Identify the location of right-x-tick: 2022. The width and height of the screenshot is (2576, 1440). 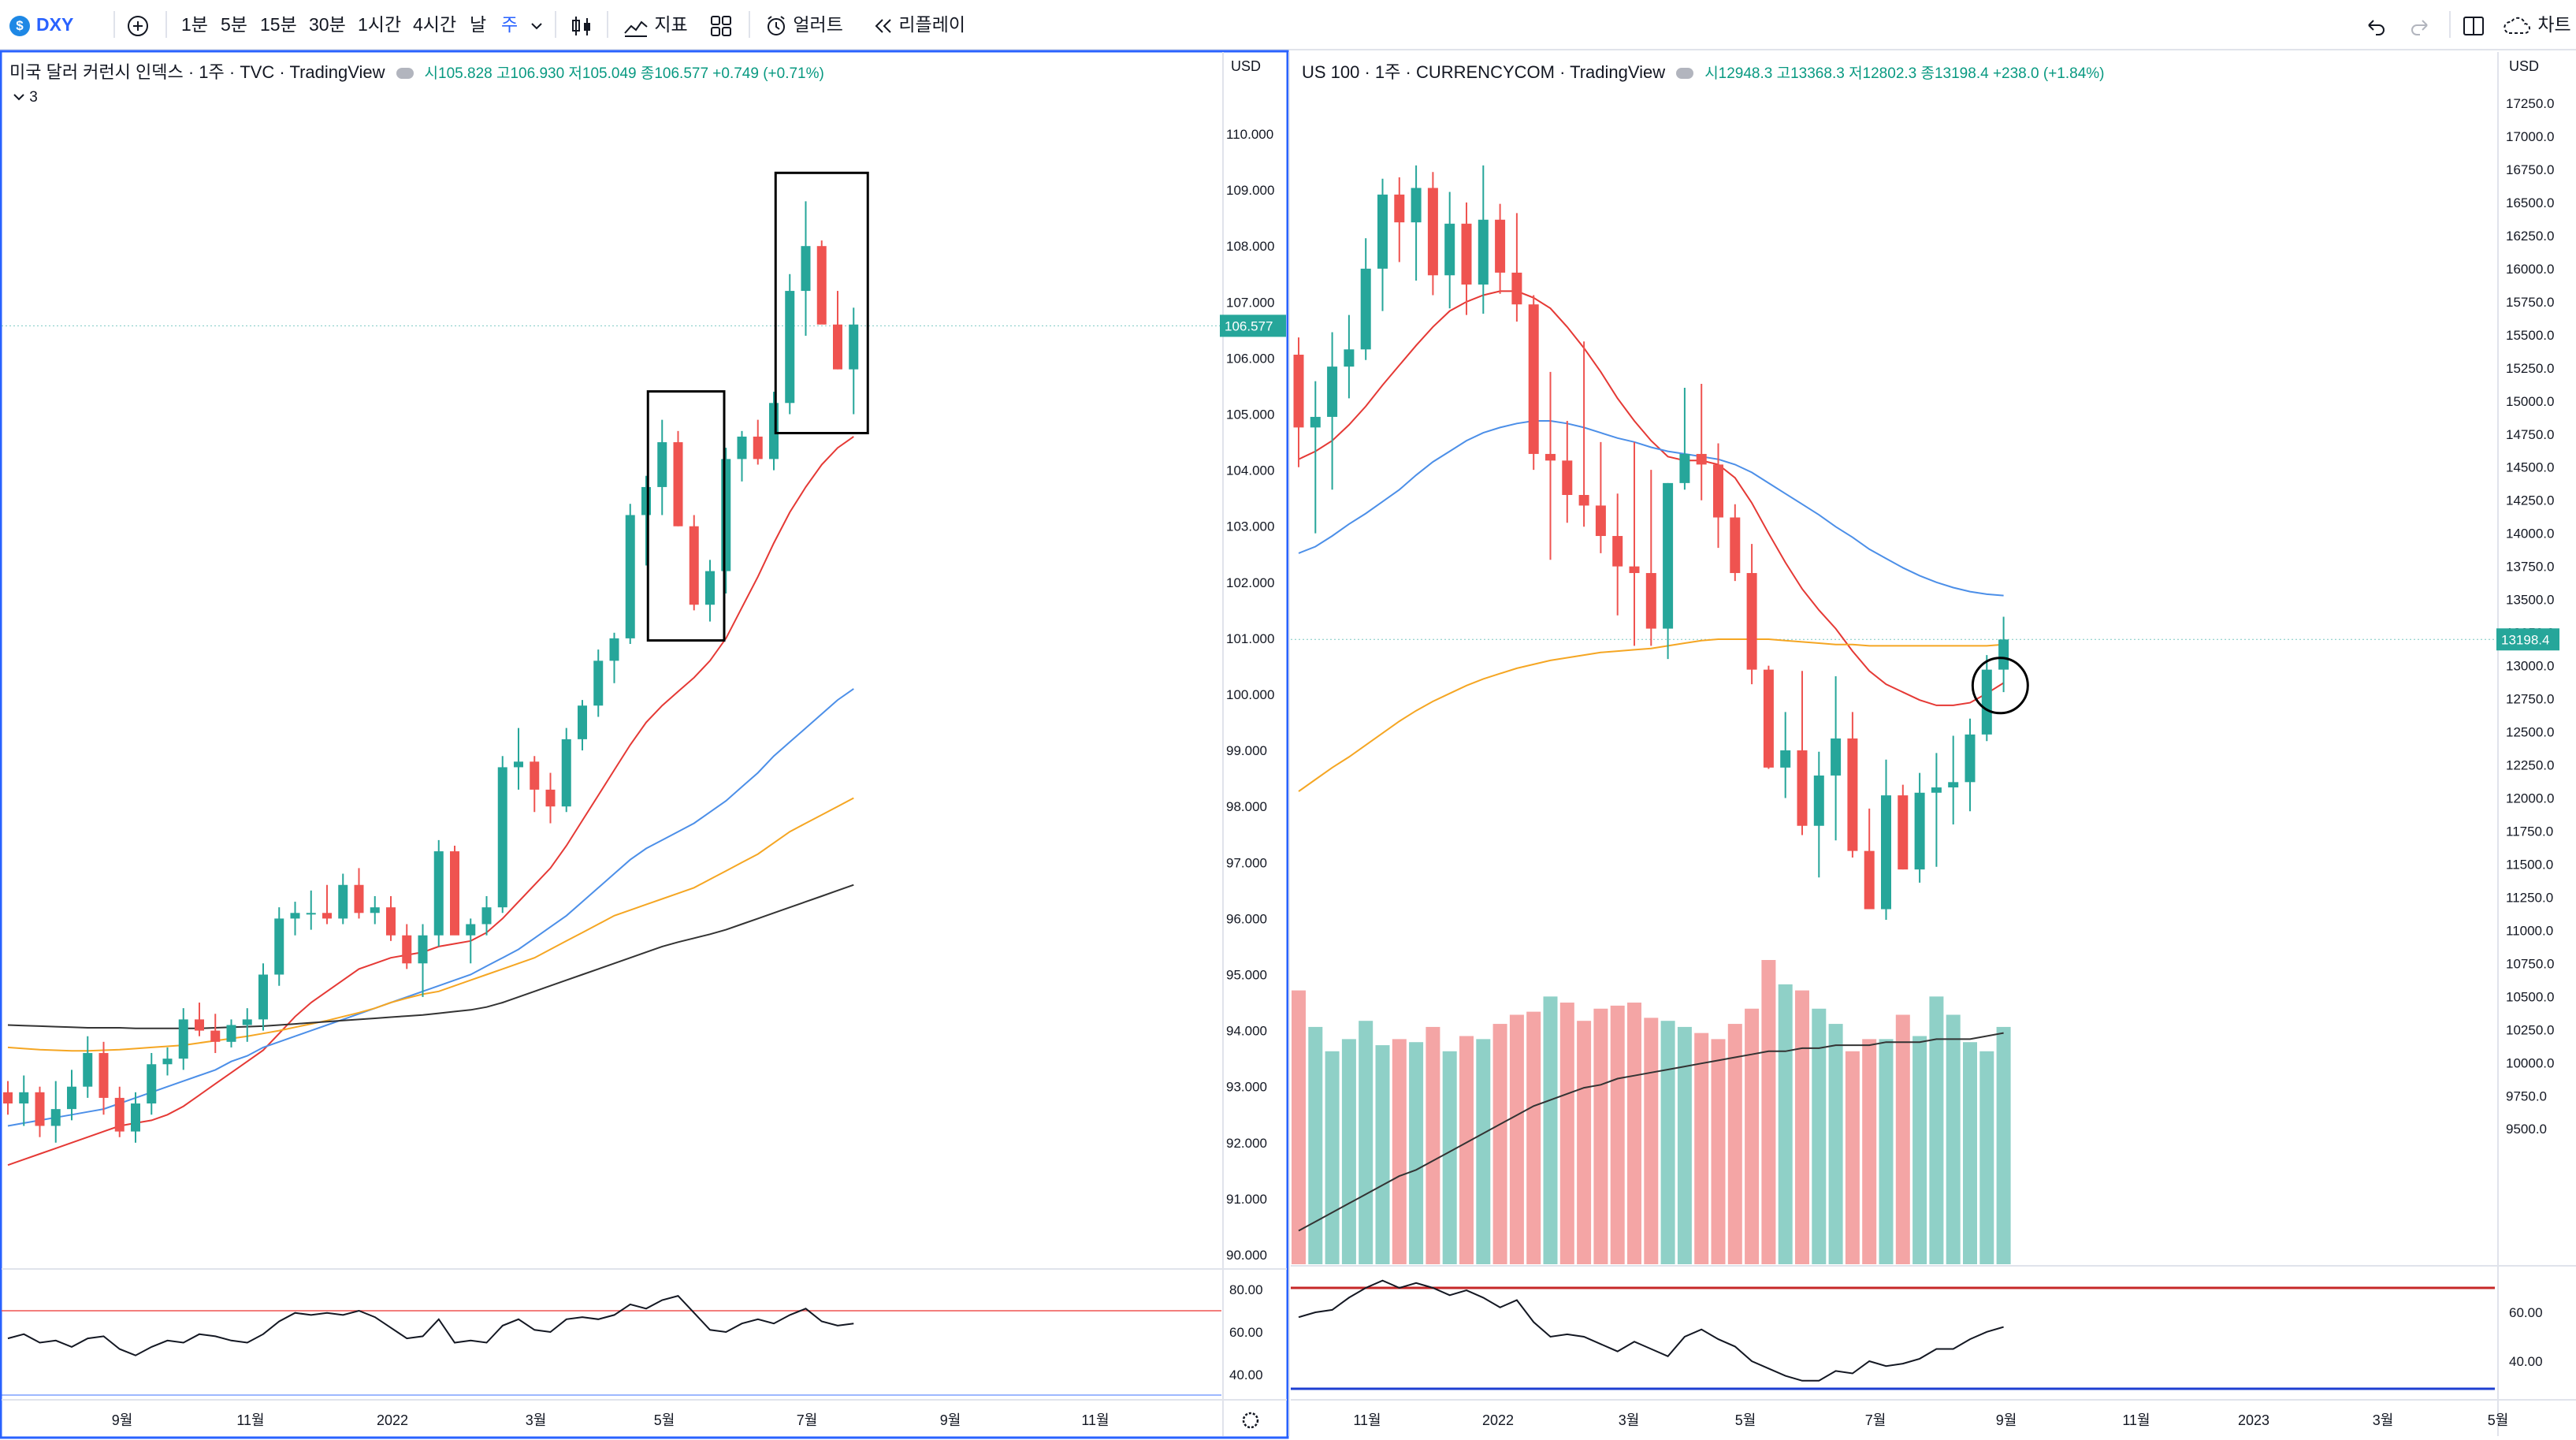
(1498, 1420).